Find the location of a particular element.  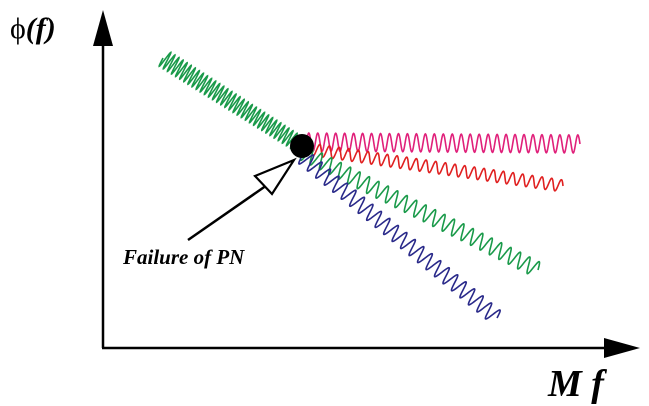

y-axis-arrowhead is located at coordinates (103, 28).